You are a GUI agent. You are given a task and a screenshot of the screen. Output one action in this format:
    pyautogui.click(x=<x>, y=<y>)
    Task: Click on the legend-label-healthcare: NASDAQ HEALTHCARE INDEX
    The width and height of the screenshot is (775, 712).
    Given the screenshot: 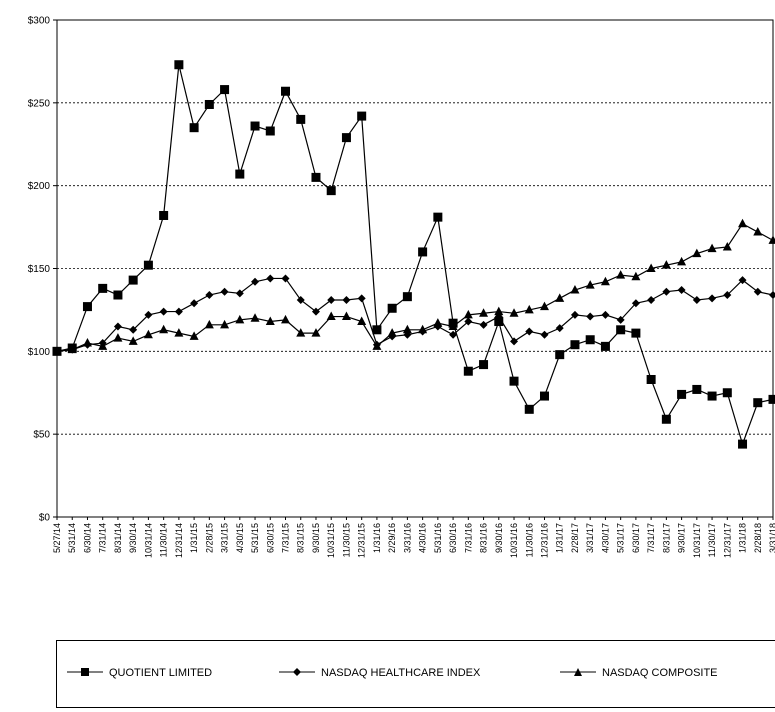 What is the action you would take?
    pyautogui.click(x=401, y=673)
    